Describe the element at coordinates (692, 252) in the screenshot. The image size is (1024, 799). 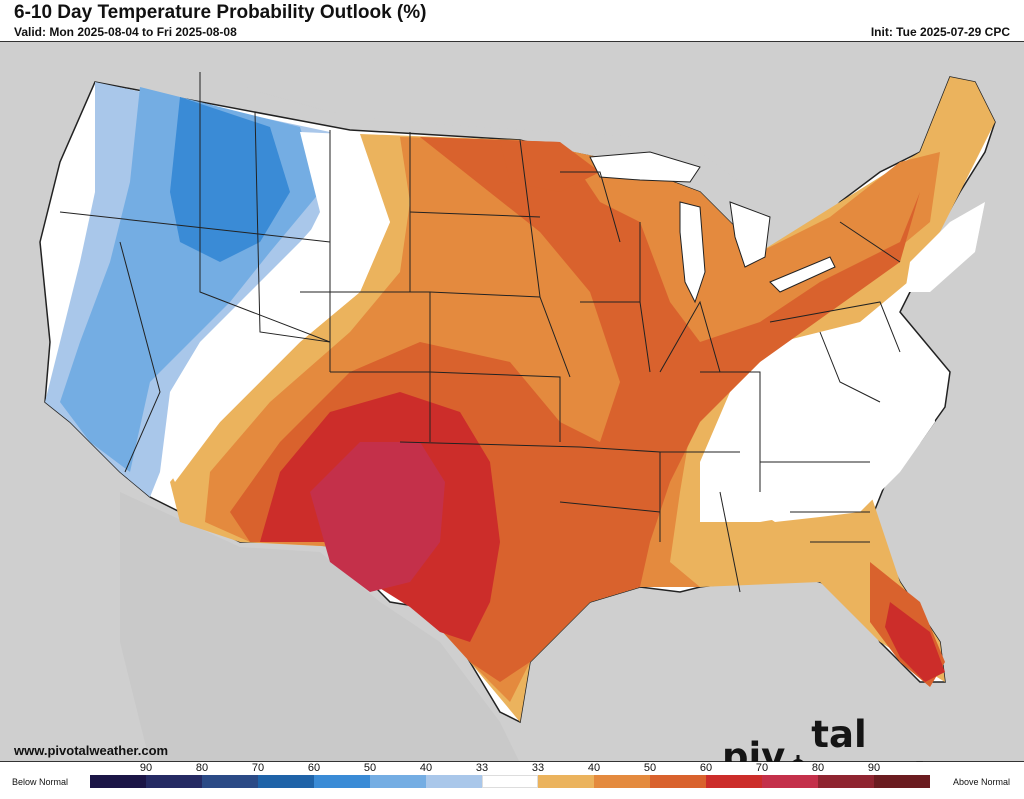
I see `lake-michigan` at that location.